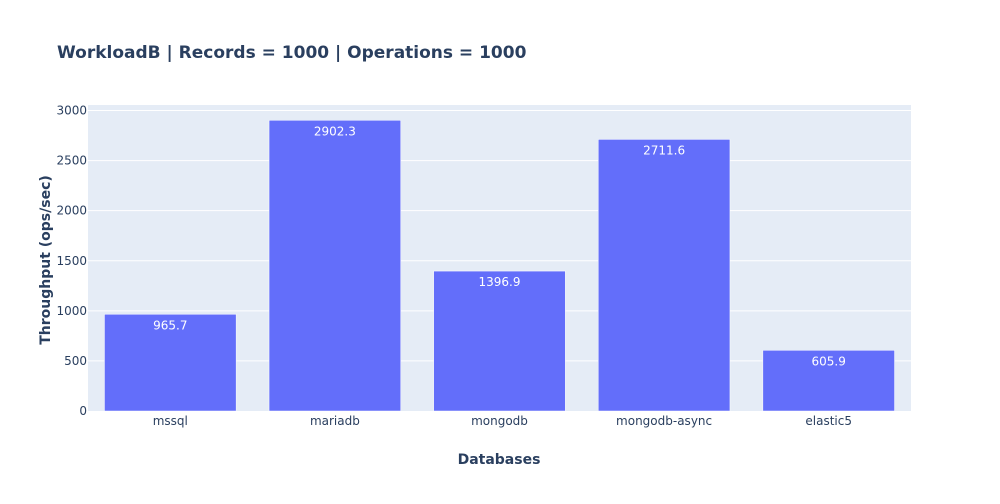 The image size is (1000, 504). I want to click on y-tick-label: 1500, so click(71, 261).